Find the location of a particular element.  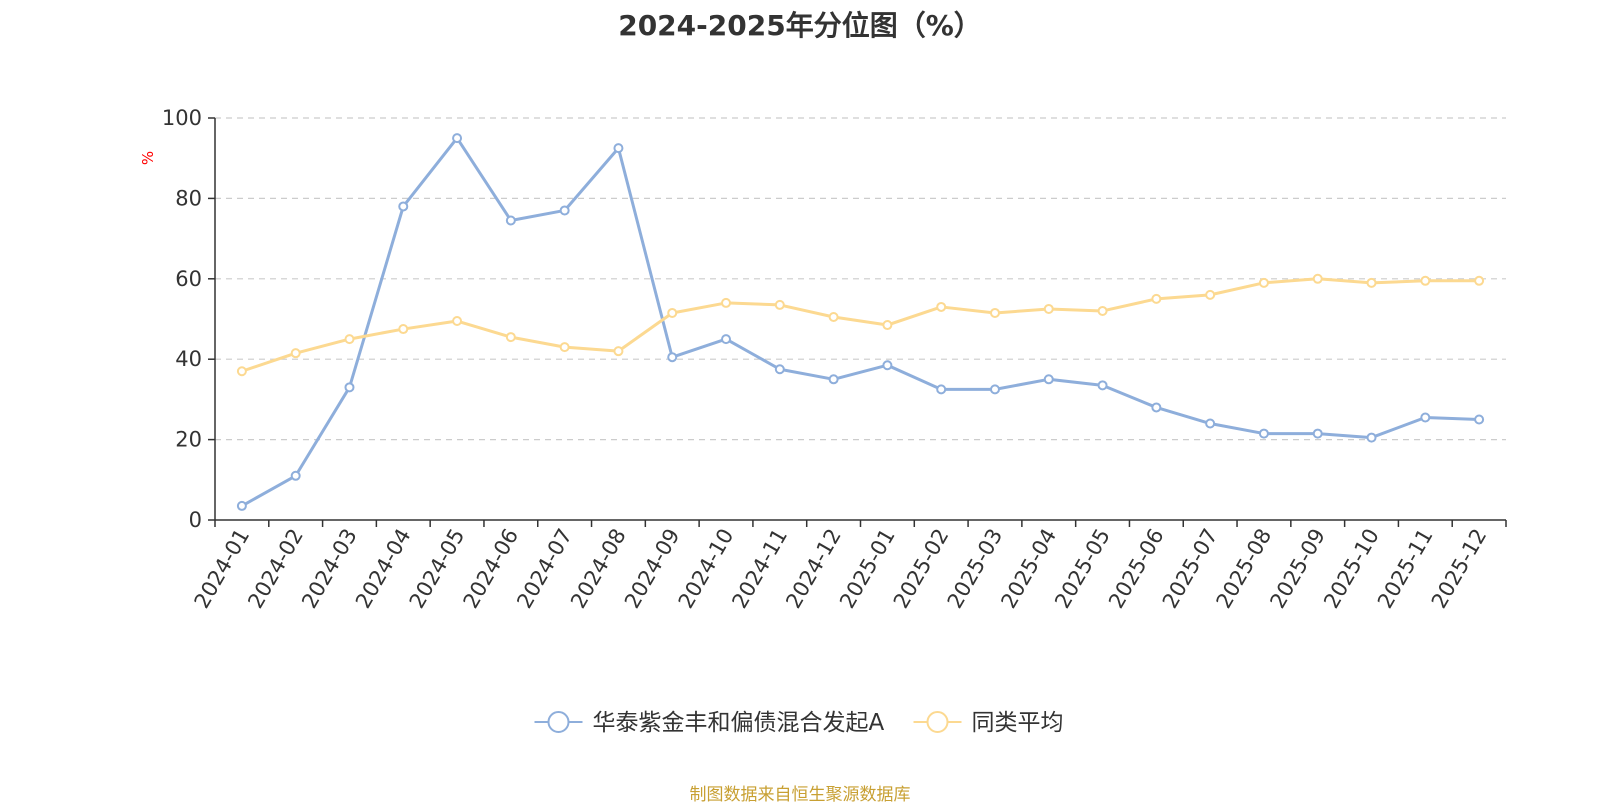

legend-label-1: 华泰紫金丰和偏债混合发起A is located at coordinates (739, 723).